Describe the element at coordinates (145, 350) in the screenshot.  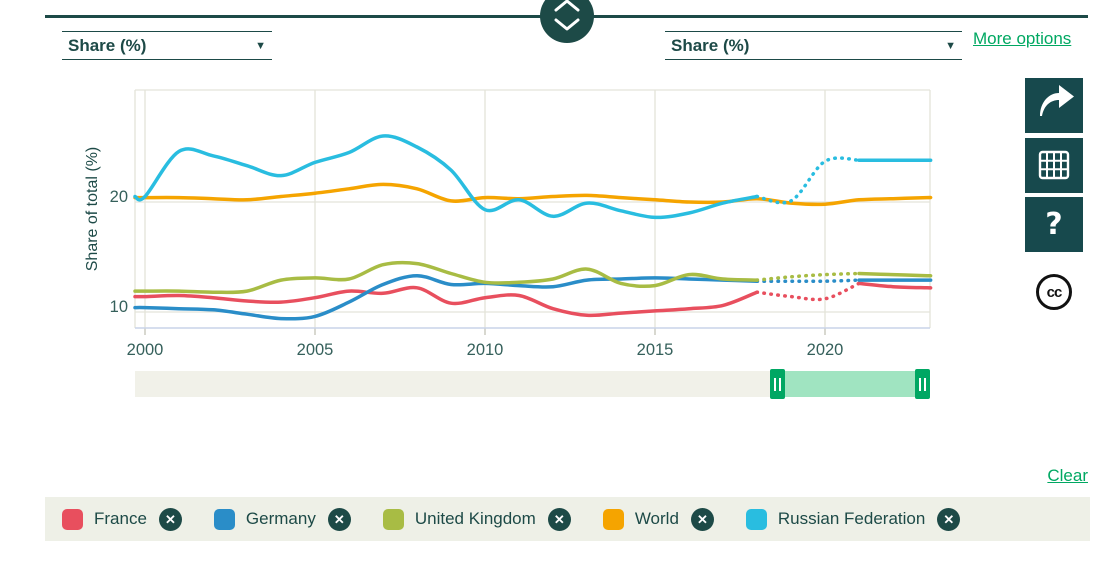
I see `x-tick-label: 2000` at that location.